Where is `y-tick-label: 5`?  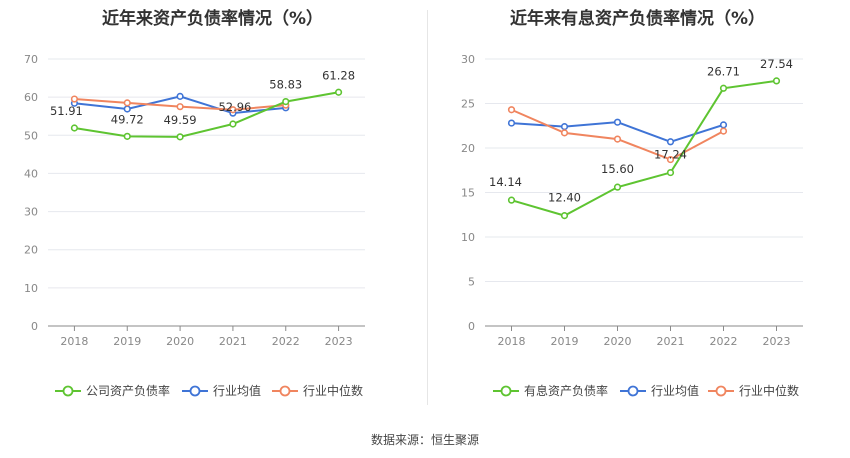 y-tick-label: 5 is located at coordinates (471, 282).